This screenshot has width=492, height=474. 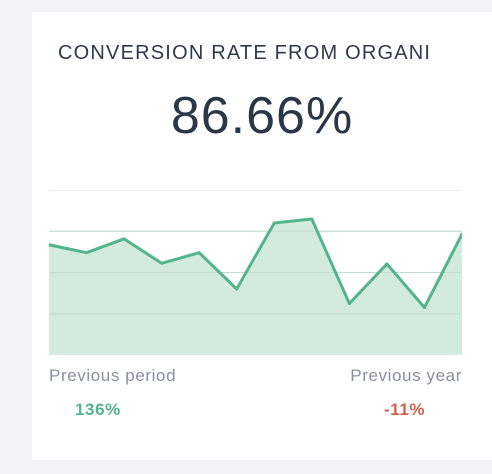 What do you see at coordinates (245, 53) in the screenshot?
I see `widget-title: CONVERSION RATE FROM ORGANI` at bounding box center [245, 53].